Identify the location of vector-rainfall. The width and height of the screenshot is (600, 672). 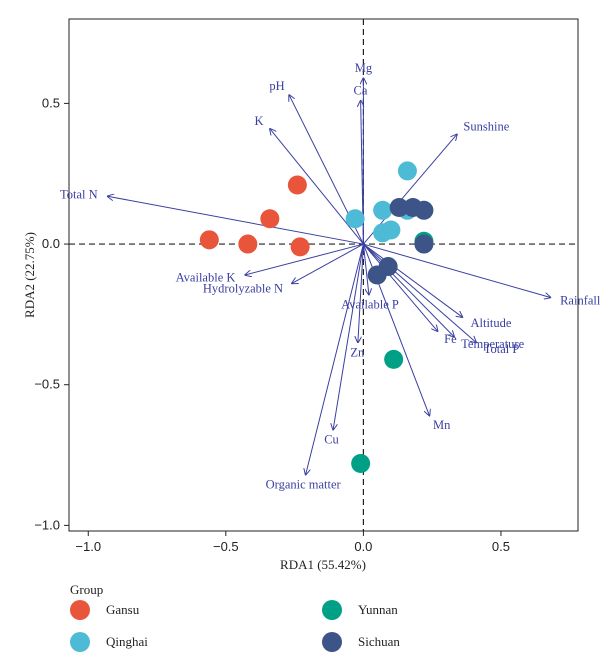
(456, 270).